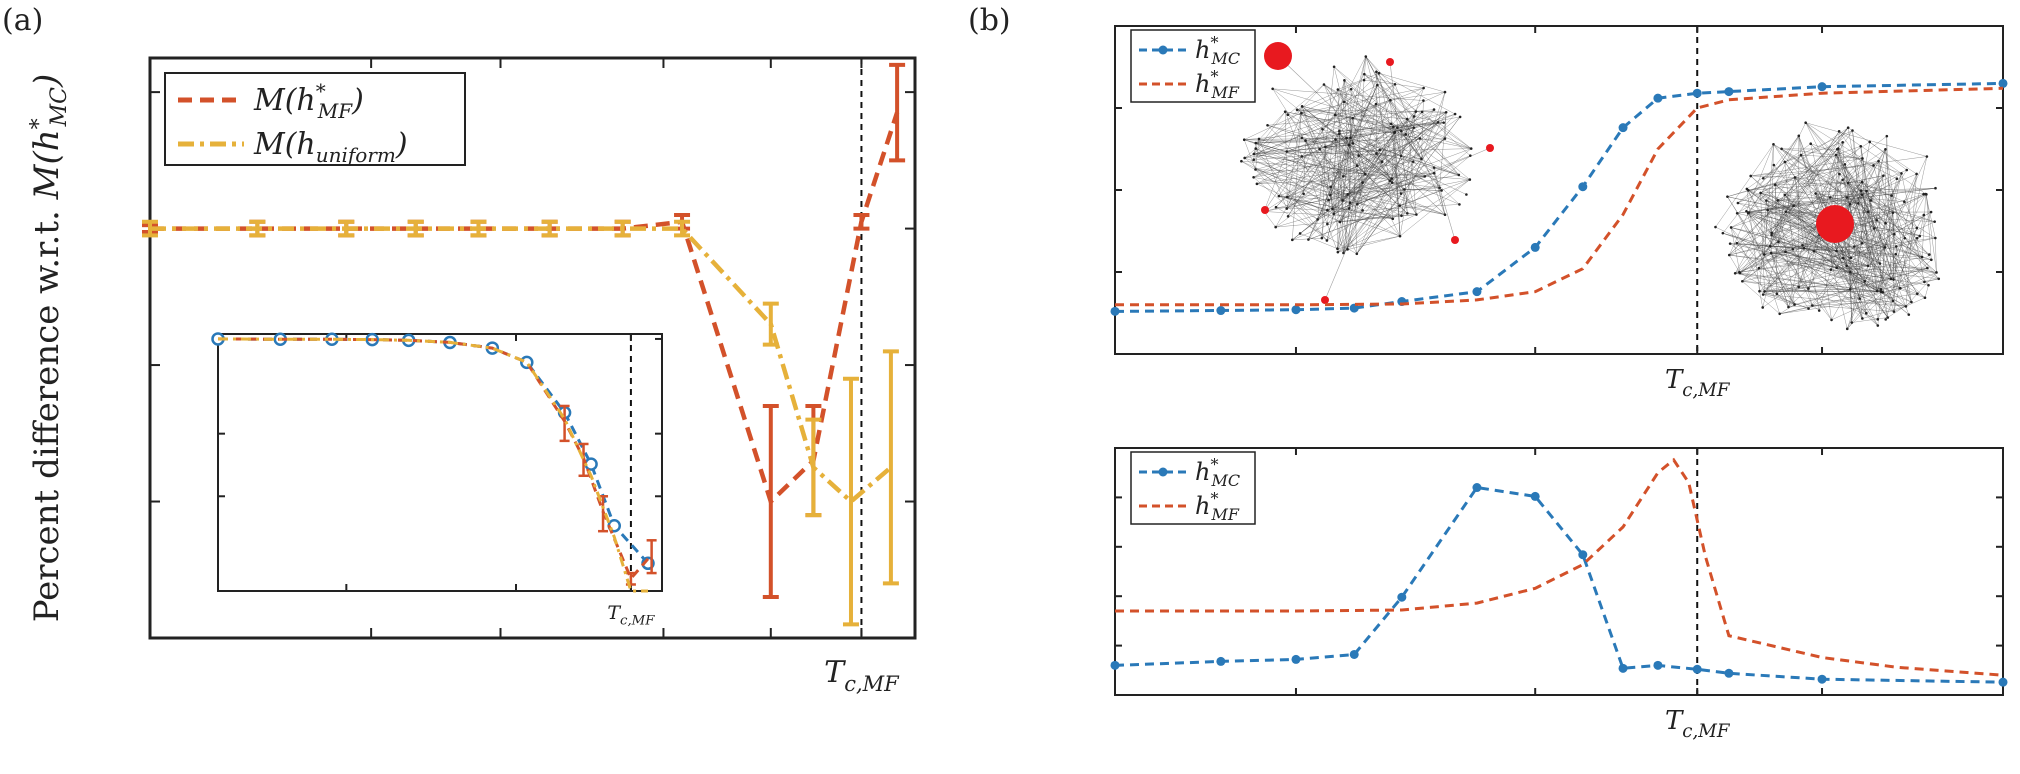  What do you see at coordinates (1827, 226) in the screenshot?
I see `network-graph-high-temperature` at bounding box center [1827, 226].